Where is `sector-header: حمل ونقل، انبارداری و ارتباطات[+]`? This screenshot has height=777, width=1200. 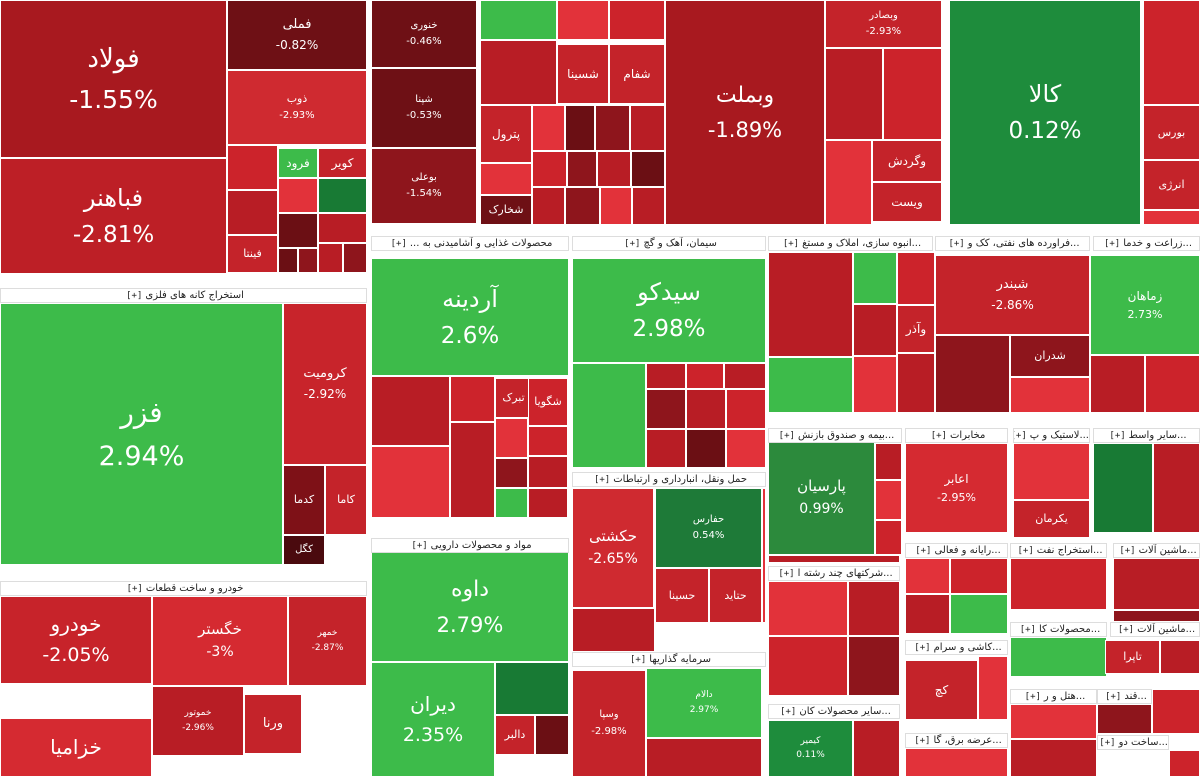
sector-header: حمل ونقل، انبارداری و ارتباطات[+] is located at coordinates (669, 479).